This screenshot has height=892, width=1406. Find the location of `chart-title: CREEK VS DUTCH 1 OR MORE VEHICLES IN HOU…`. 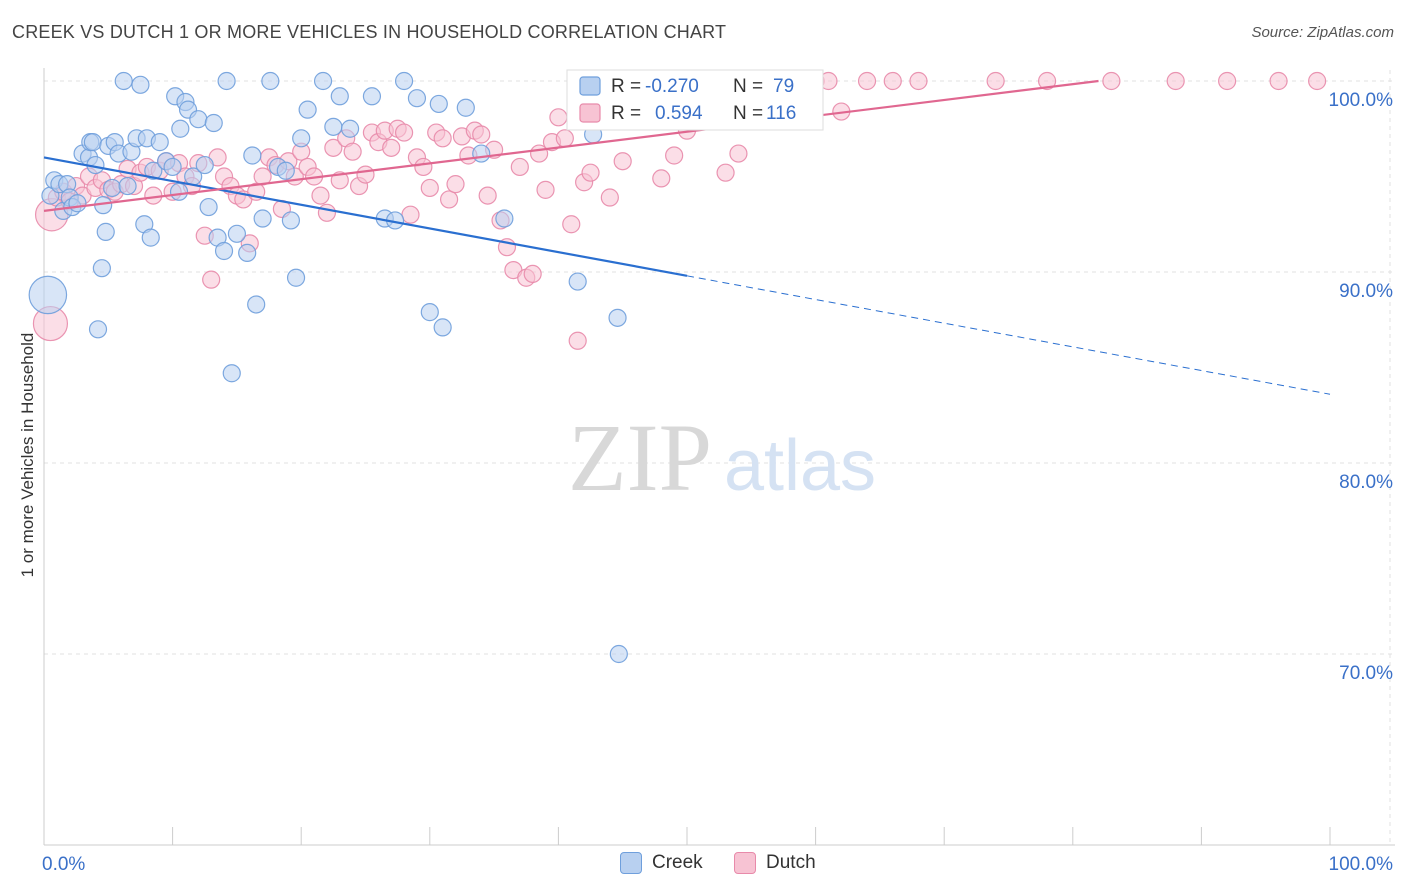

chart-title: CREEK VS DUTCH 1 OR MORE VEHICLES IN HOU… is located at coordinates (369, 32).